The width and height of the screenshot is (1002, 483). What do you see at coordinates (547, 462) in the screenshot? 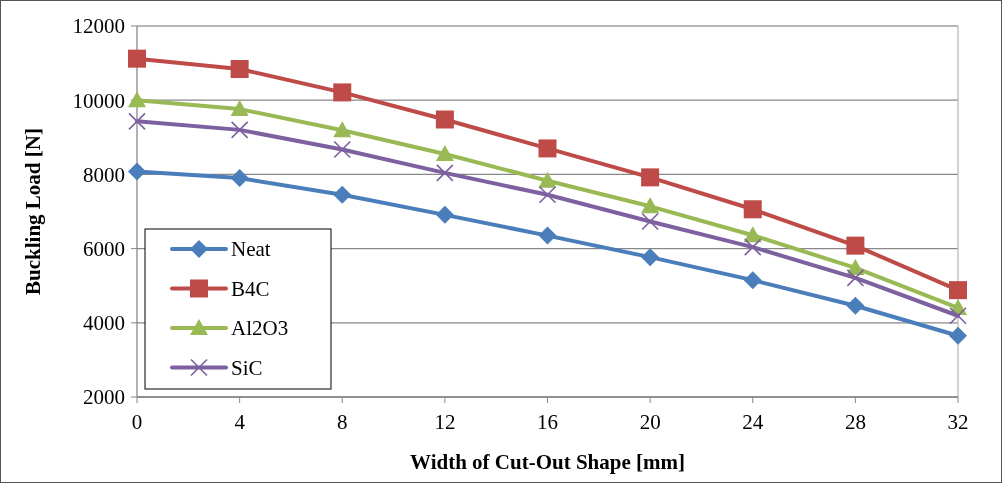
I see `x-axis-title: Width of Cut-Out Shape [mm]` at bounding box center [547, 462].